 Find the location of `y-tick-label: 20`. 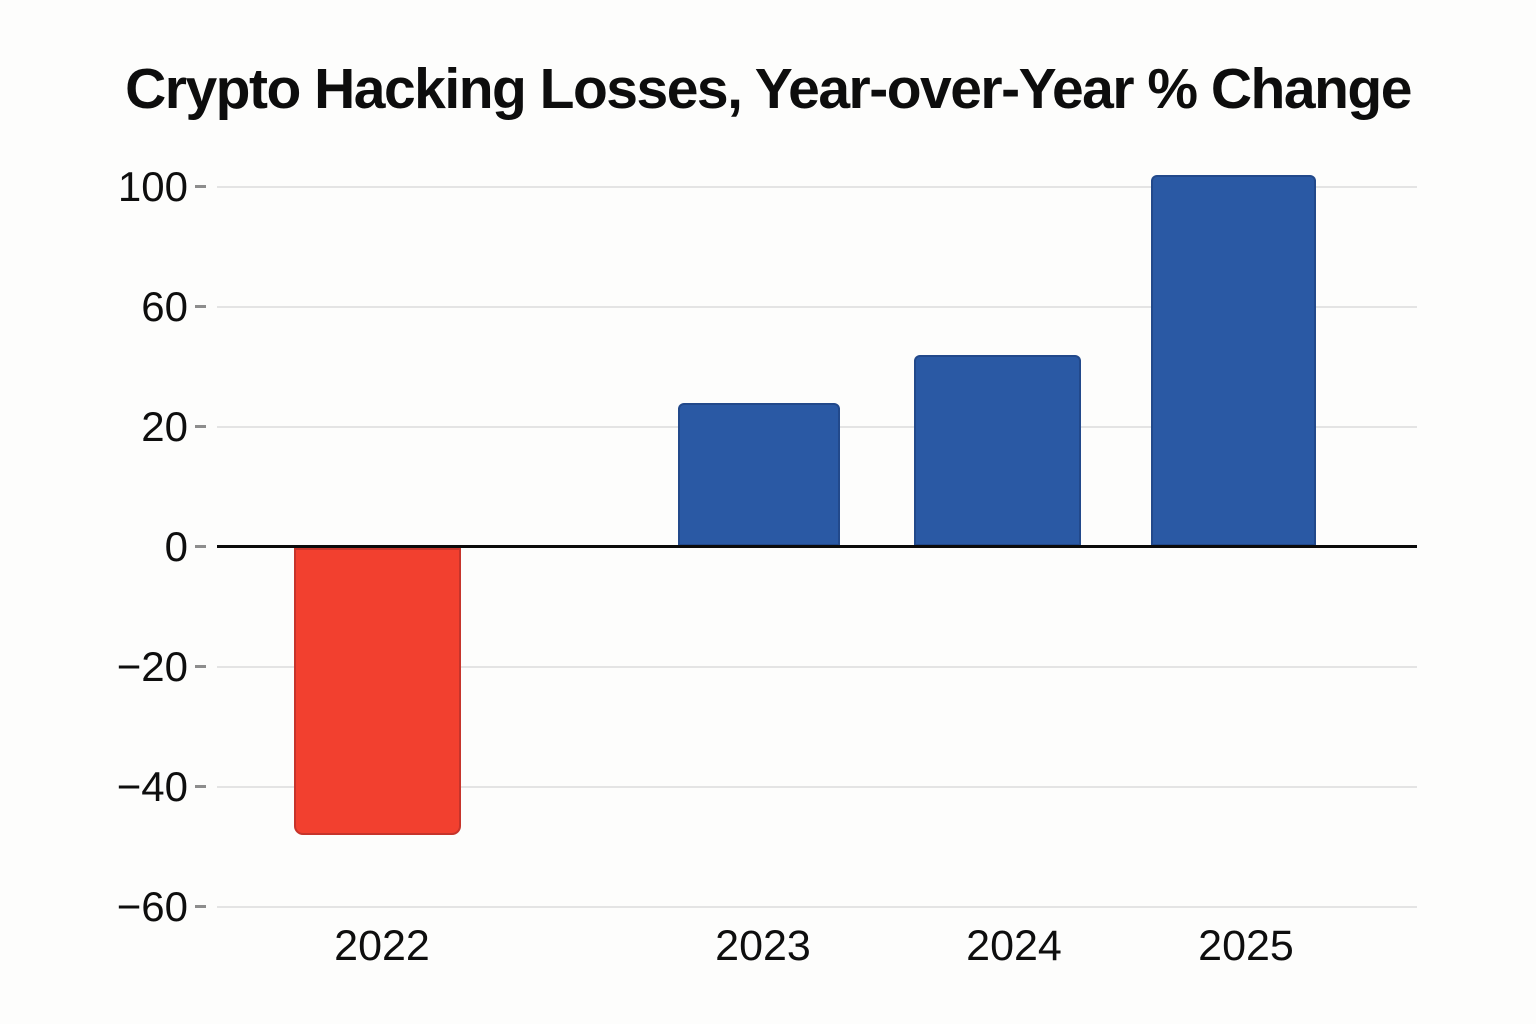

y-tick-label: 20 is located at coordinates (164, 426).